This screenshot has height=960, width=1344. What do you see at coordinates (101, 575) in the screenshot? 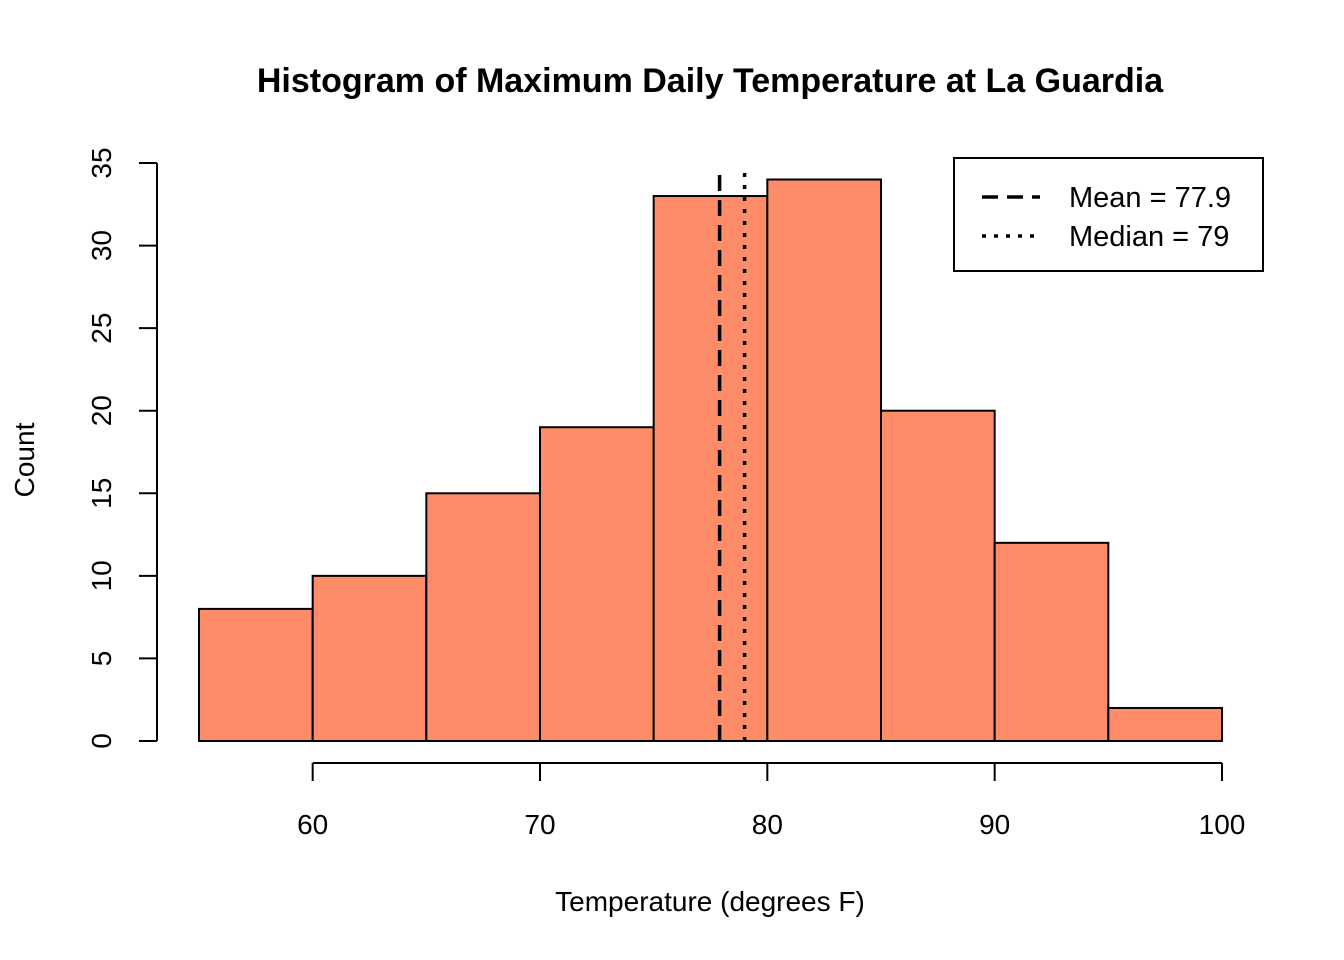
I see `y-tick-label: 10` at bounding box center [101, 575].